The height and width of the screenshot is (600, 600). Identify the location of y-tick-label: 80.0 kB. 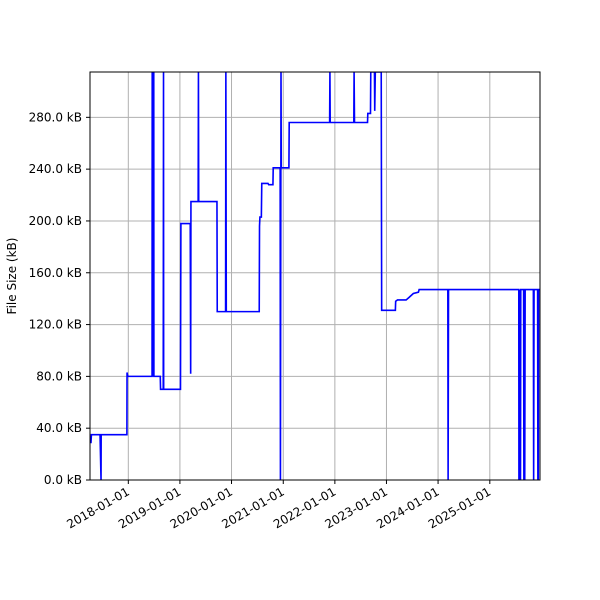
(59, 376).